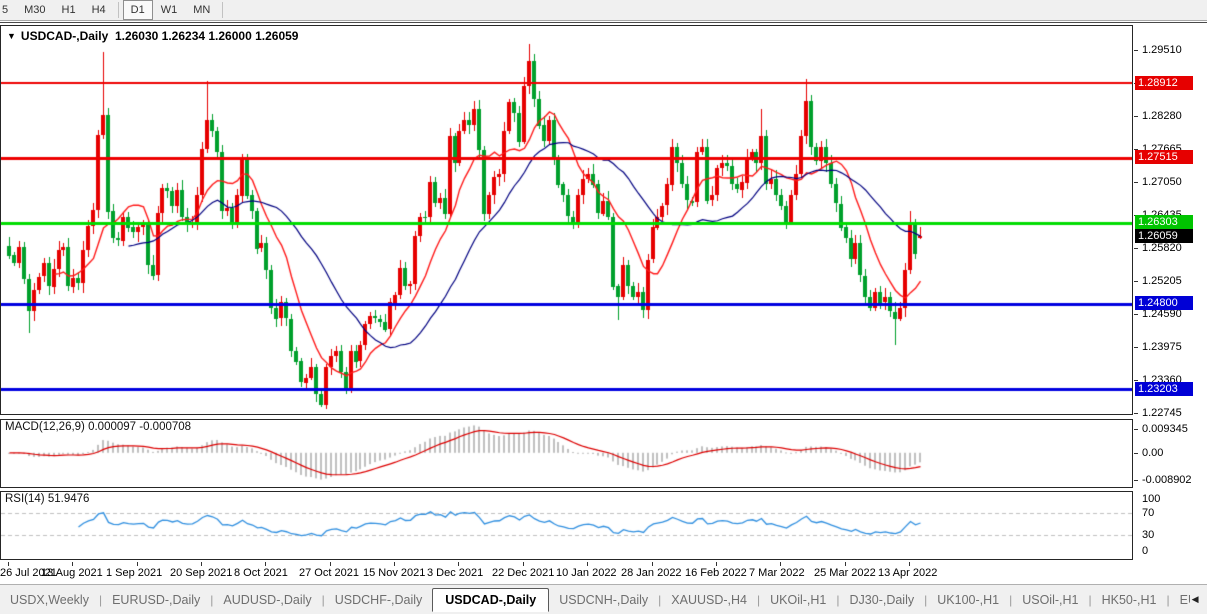 The height and width of the screenshot is (614, 1207). What do you see at coordinates (98, 10) in the screenshot?
I see `timeframe-button-h4: H4` at bounding box center [98, 10].